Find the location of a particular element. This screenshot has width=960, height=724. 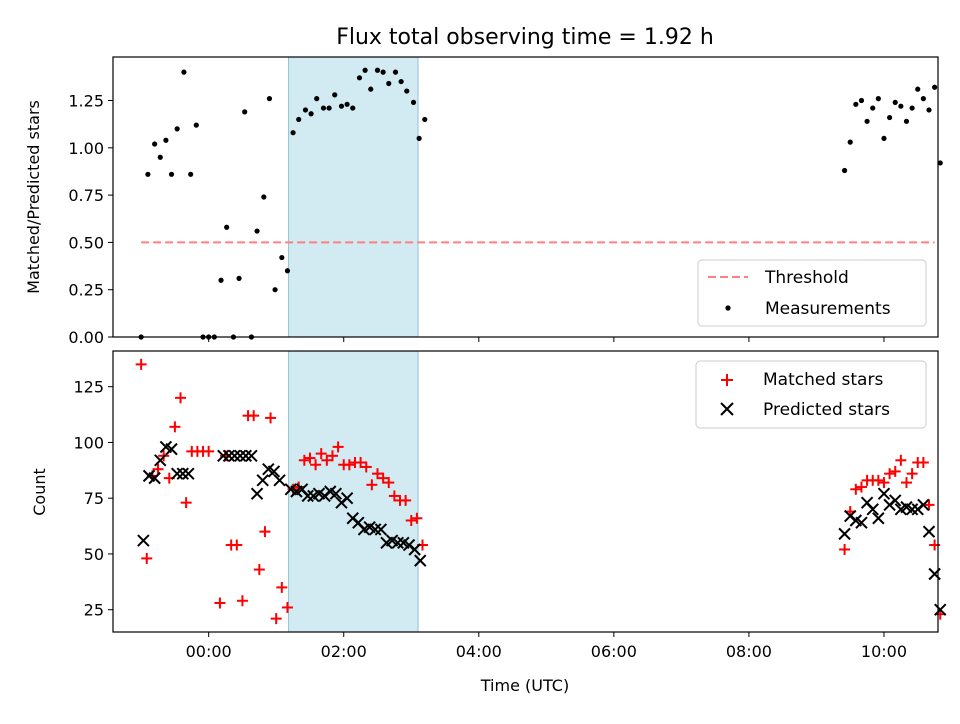

top-legend-box is located at coordinates (812, 293).